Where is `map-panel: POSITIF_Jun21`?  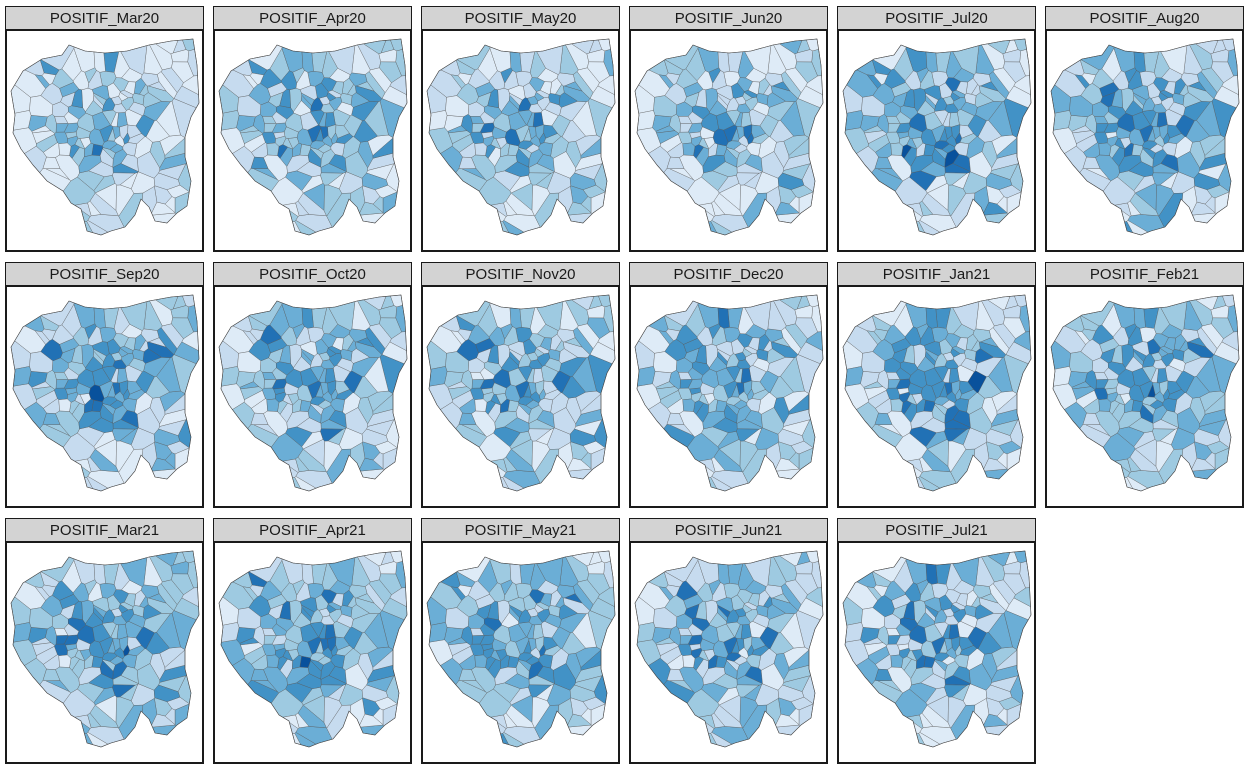 map-panel: POSITIF_Jun21 is located at coordinates (728, 641).